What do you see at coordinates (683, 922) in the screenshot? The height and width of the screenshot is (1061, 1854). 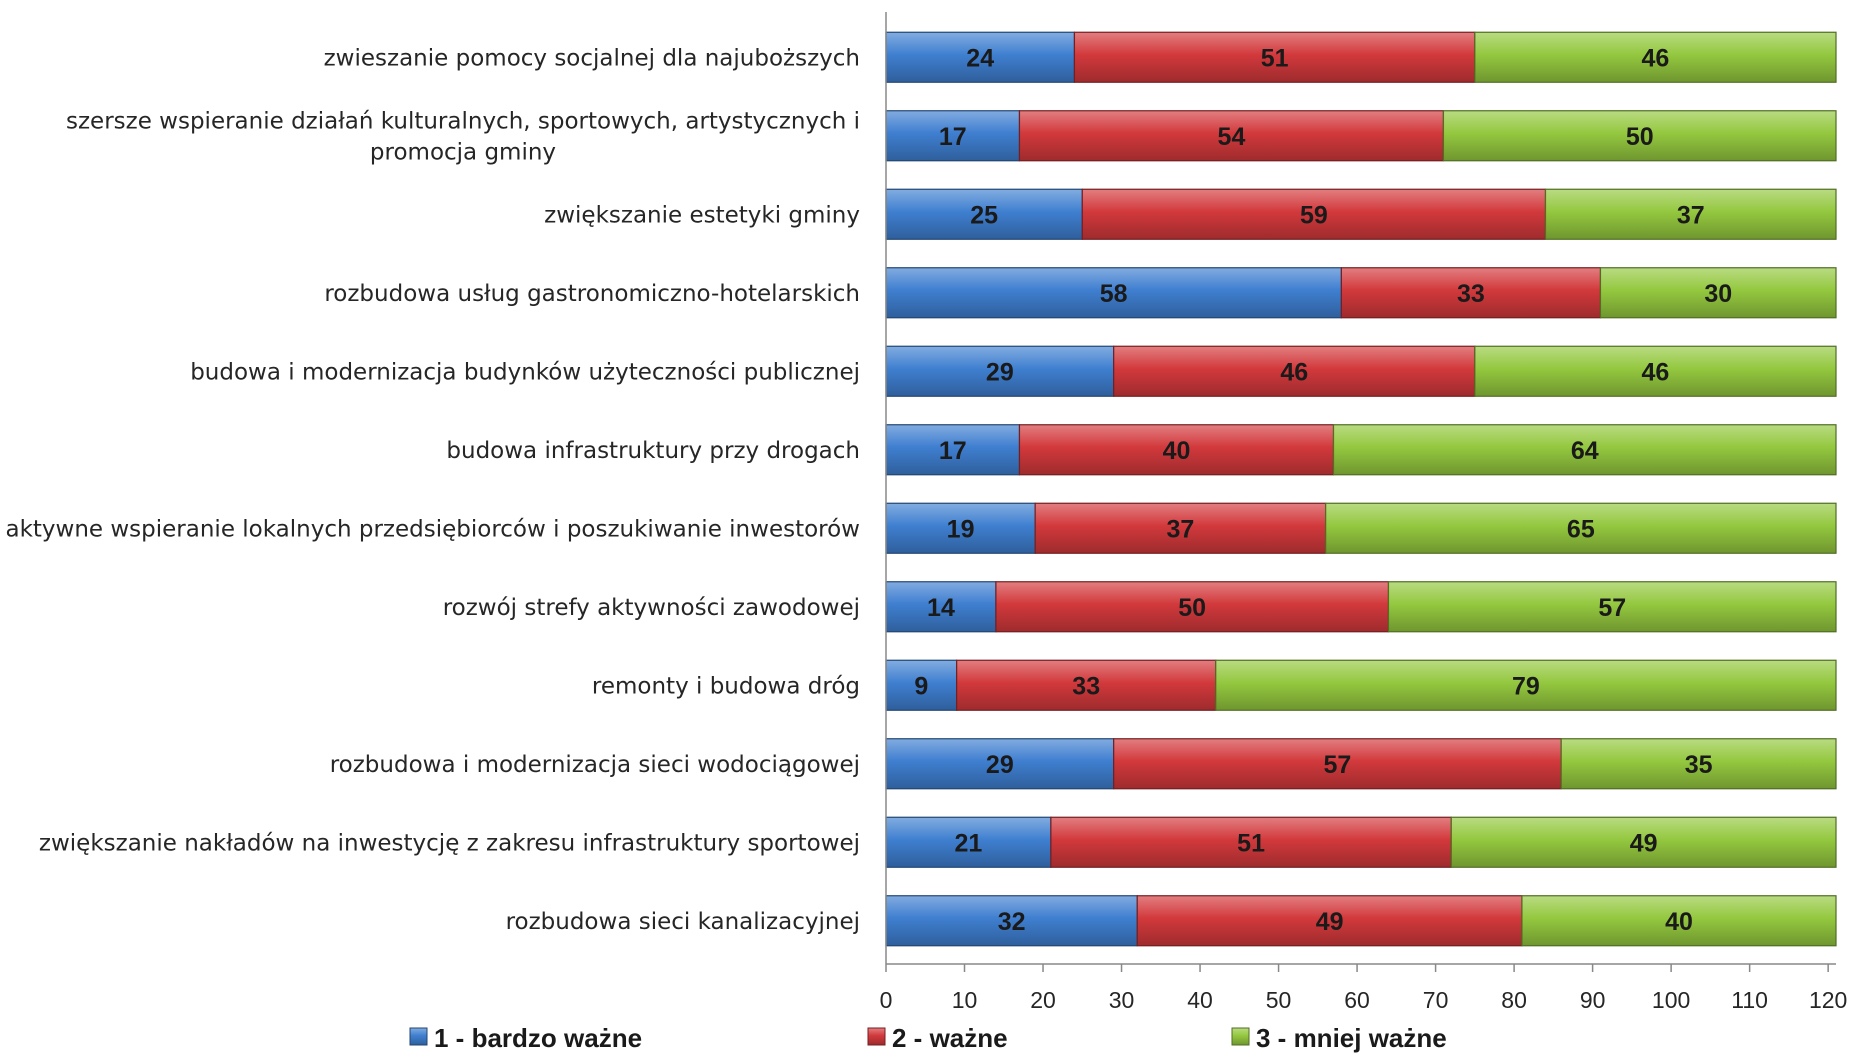 I see `category-label: rozbudowa sieci kanalizacyjnej` at bounding box center [683, 922].